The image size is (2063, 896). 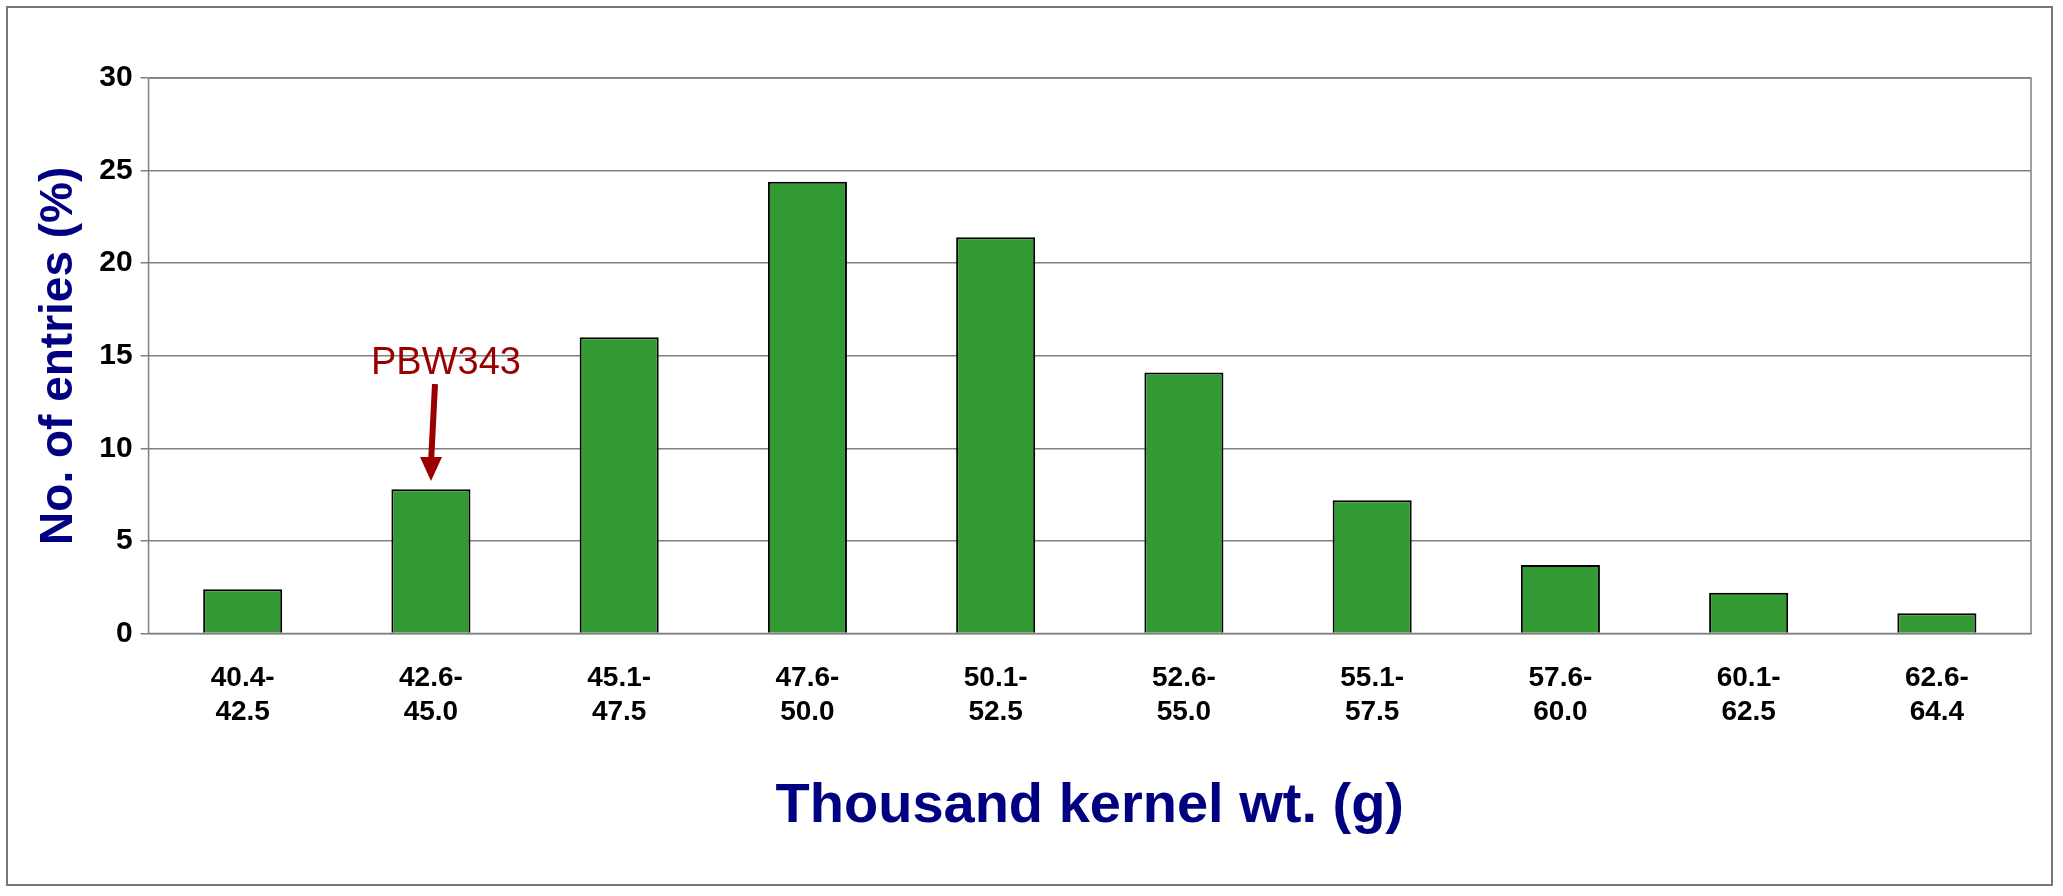 What do you see at coordinates (56, 355) in the screenshot?
I see `y-axis-title: No. of entries (%)` at bounding box center [56, 355].